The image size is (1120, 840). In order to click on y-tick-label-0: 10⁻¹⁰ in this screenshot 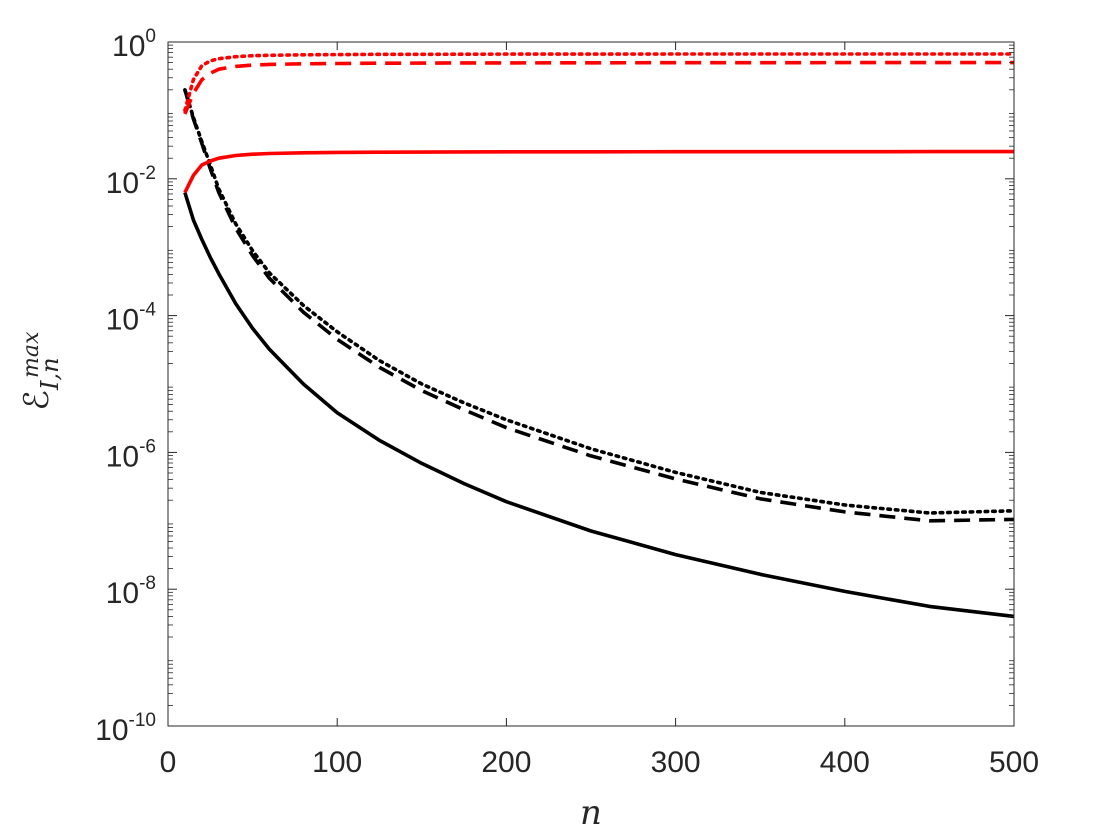, I will do `click(125, 728)`.